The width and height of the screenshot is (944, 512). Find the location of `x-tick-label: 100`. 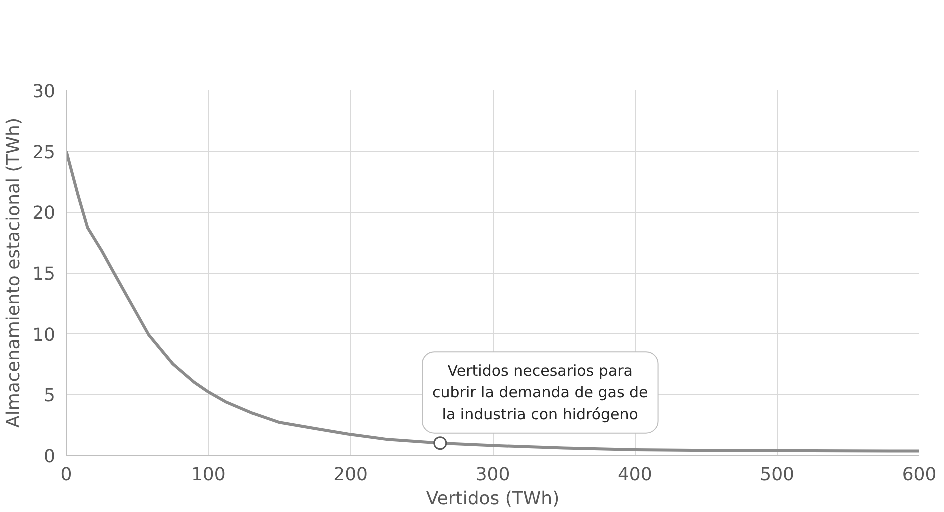

x-tick-label: 100 is located at coordinates (208, 475).